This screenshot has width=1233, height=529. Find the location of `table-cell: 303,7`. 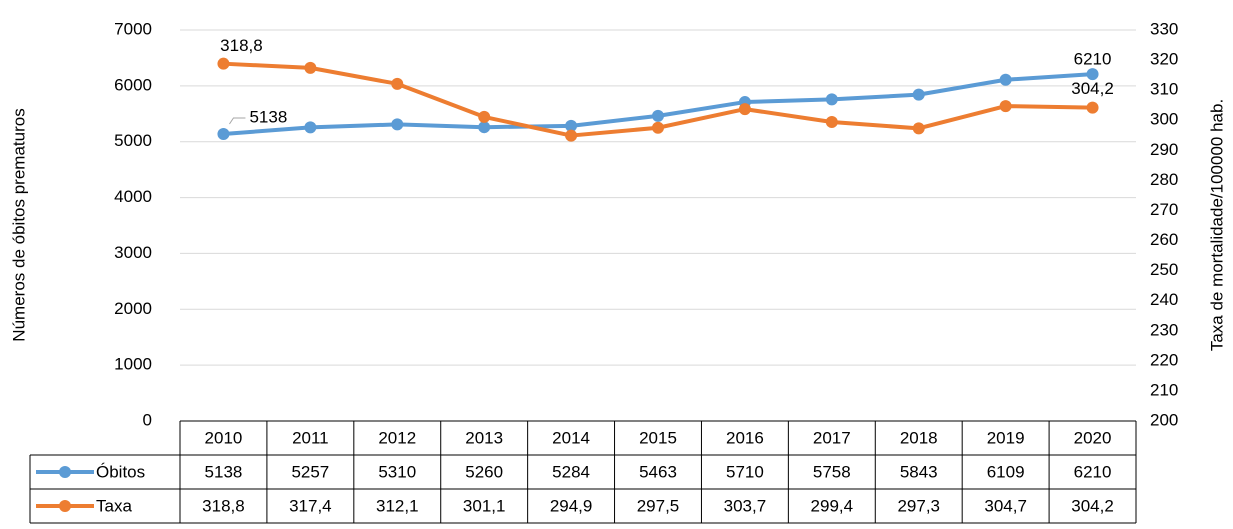

table-cell: 303,7 is located at coordinates (745, 505).